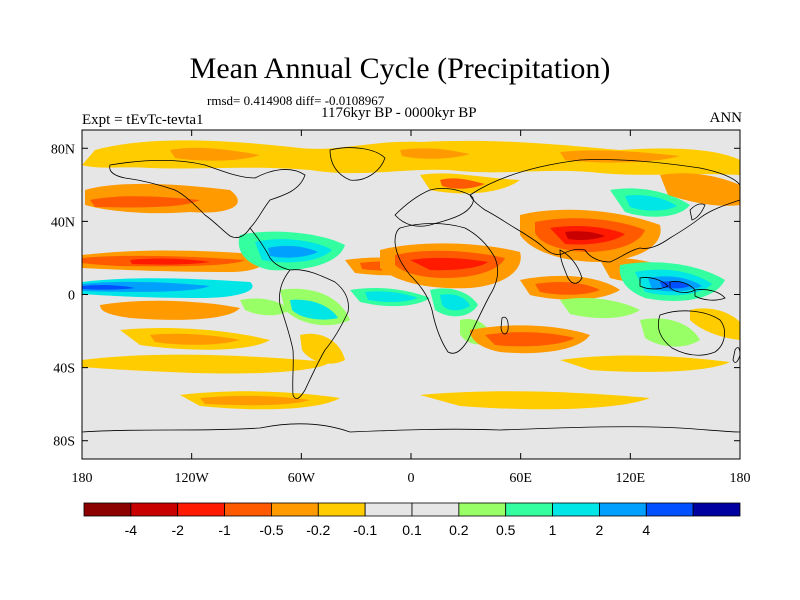  Describe the element at coordinates (224, 530) in the screenshot. I see `colorbar-label: -1` at that location.